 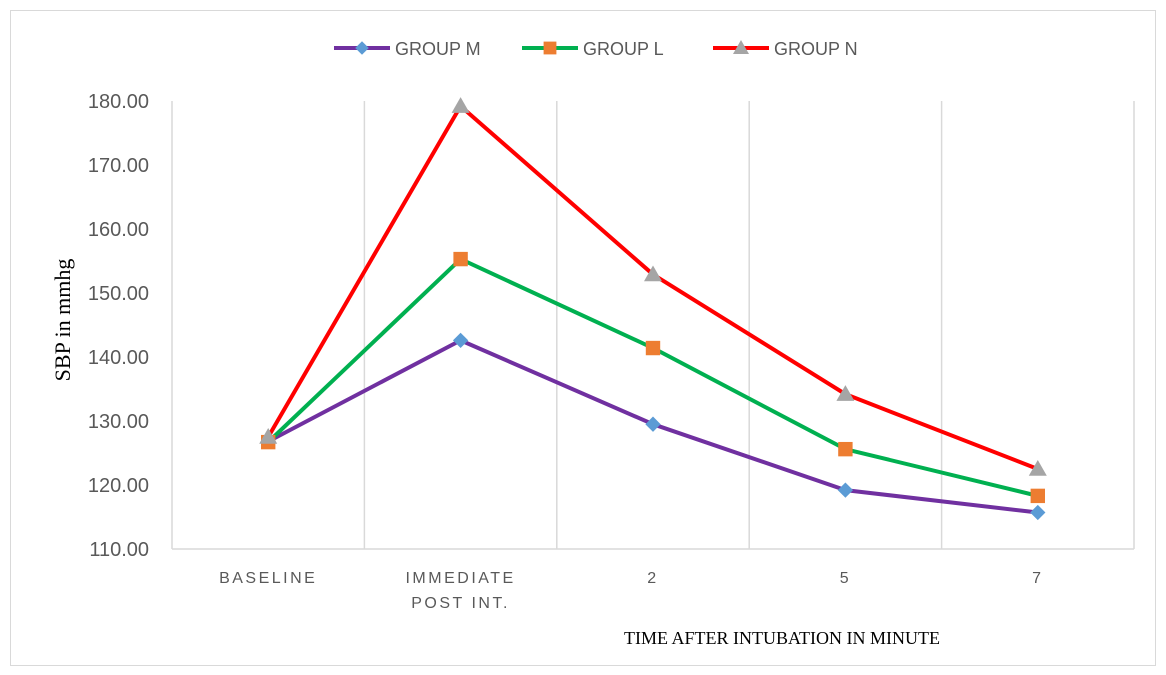 What do you see at coordinates (438, 49) in the screenshot?
I see `legend-label: GROUP M` at bounding box center [438, 49].